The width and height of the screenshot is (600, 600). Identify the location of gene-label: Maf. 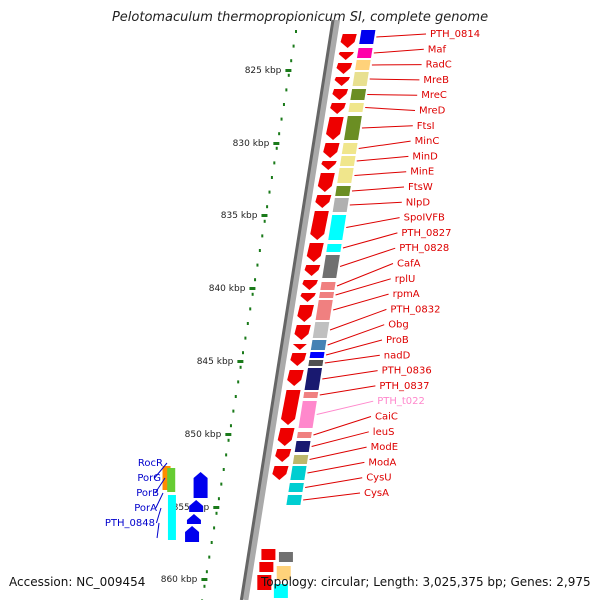
(437, 49).